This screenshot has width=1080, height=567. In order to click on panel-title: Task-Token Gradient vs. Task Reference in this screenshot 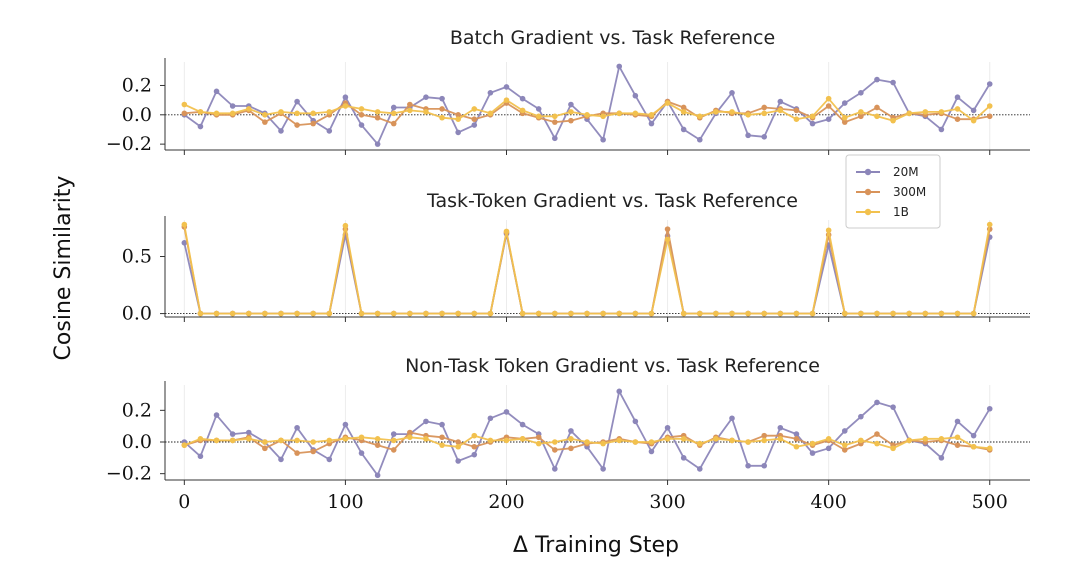, I will do `click(612, 201)`.